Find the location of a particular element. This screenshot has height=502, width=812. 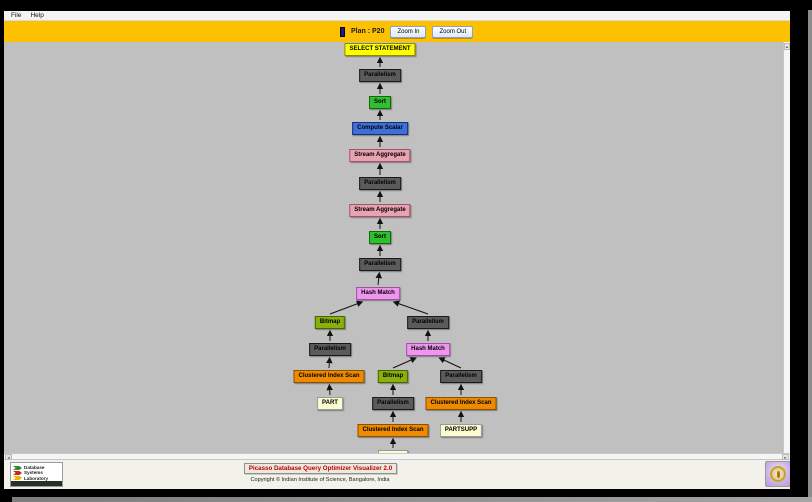

iisc-emblem-icon is located at coordinates (777, 474).